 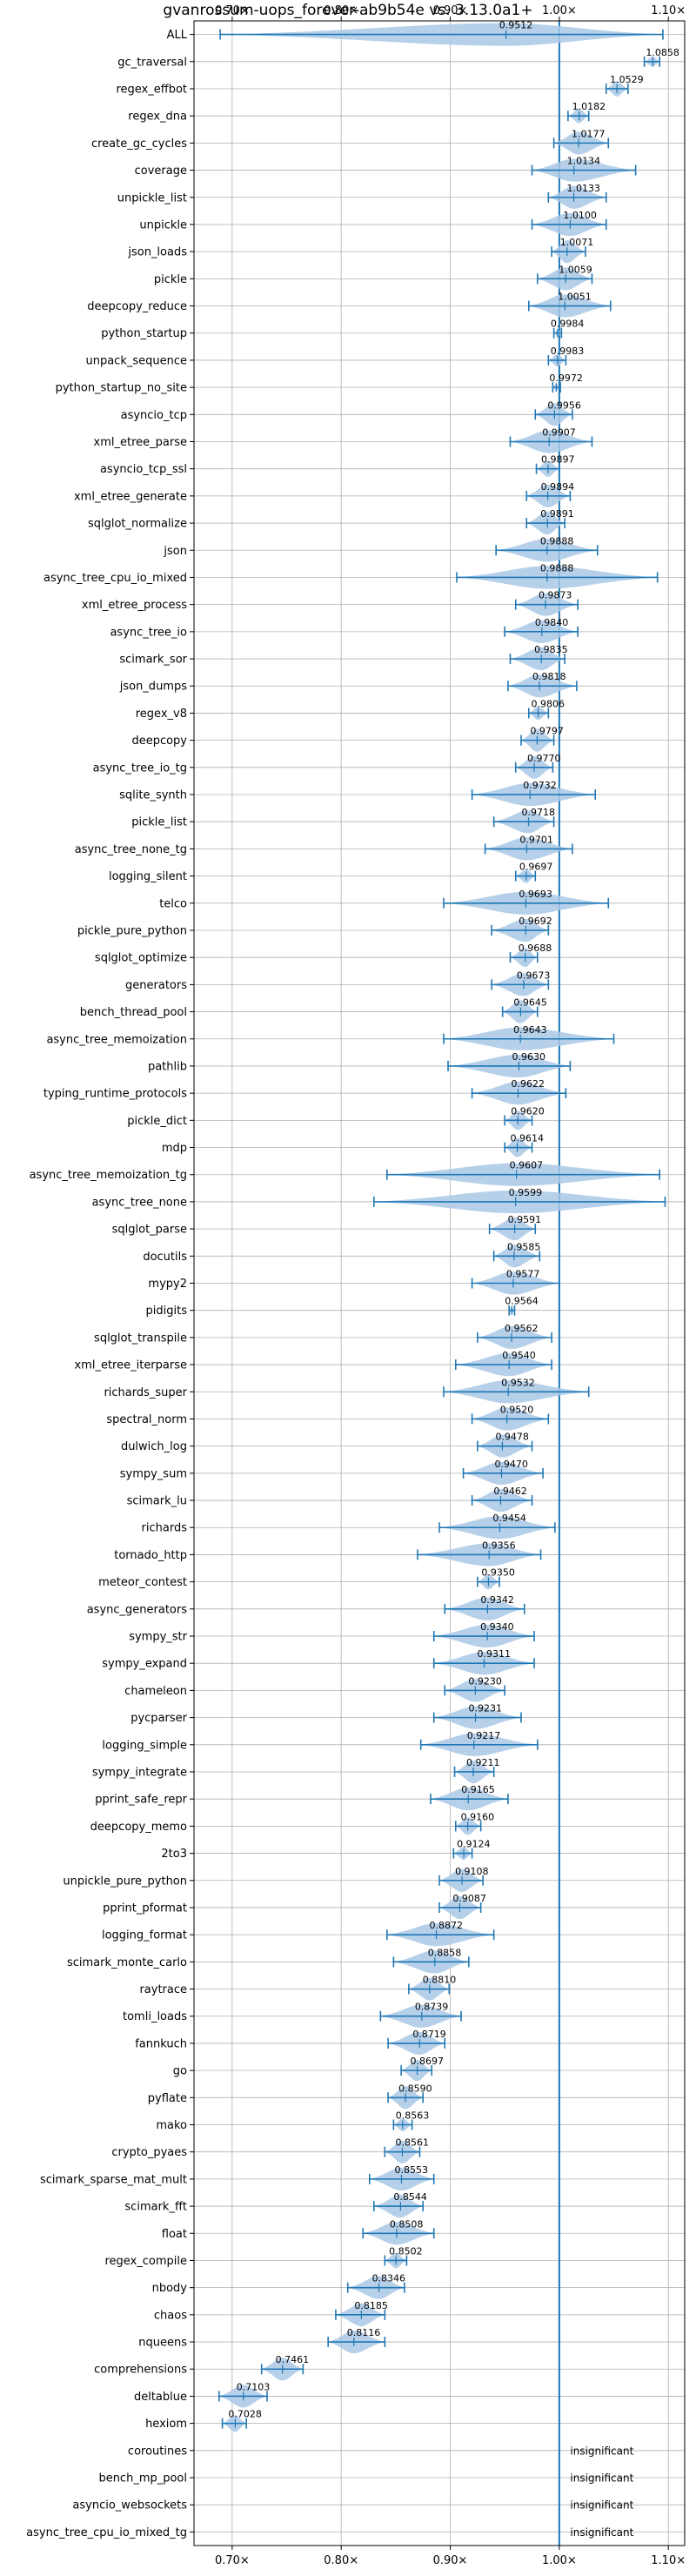 I want to click on value-label: 0.9643, so click(x=530, y=1030).